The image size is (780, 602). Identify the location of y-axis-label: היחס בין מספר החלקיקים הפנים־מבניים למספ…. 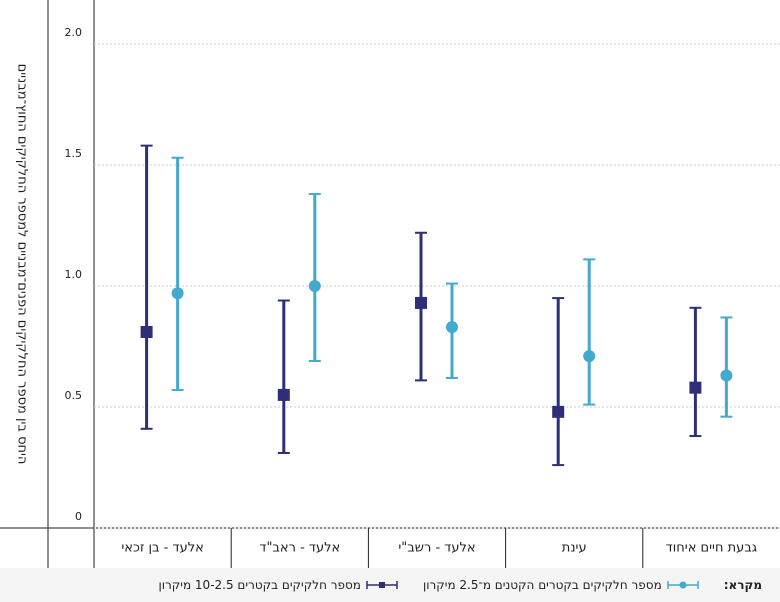
(22, 264).